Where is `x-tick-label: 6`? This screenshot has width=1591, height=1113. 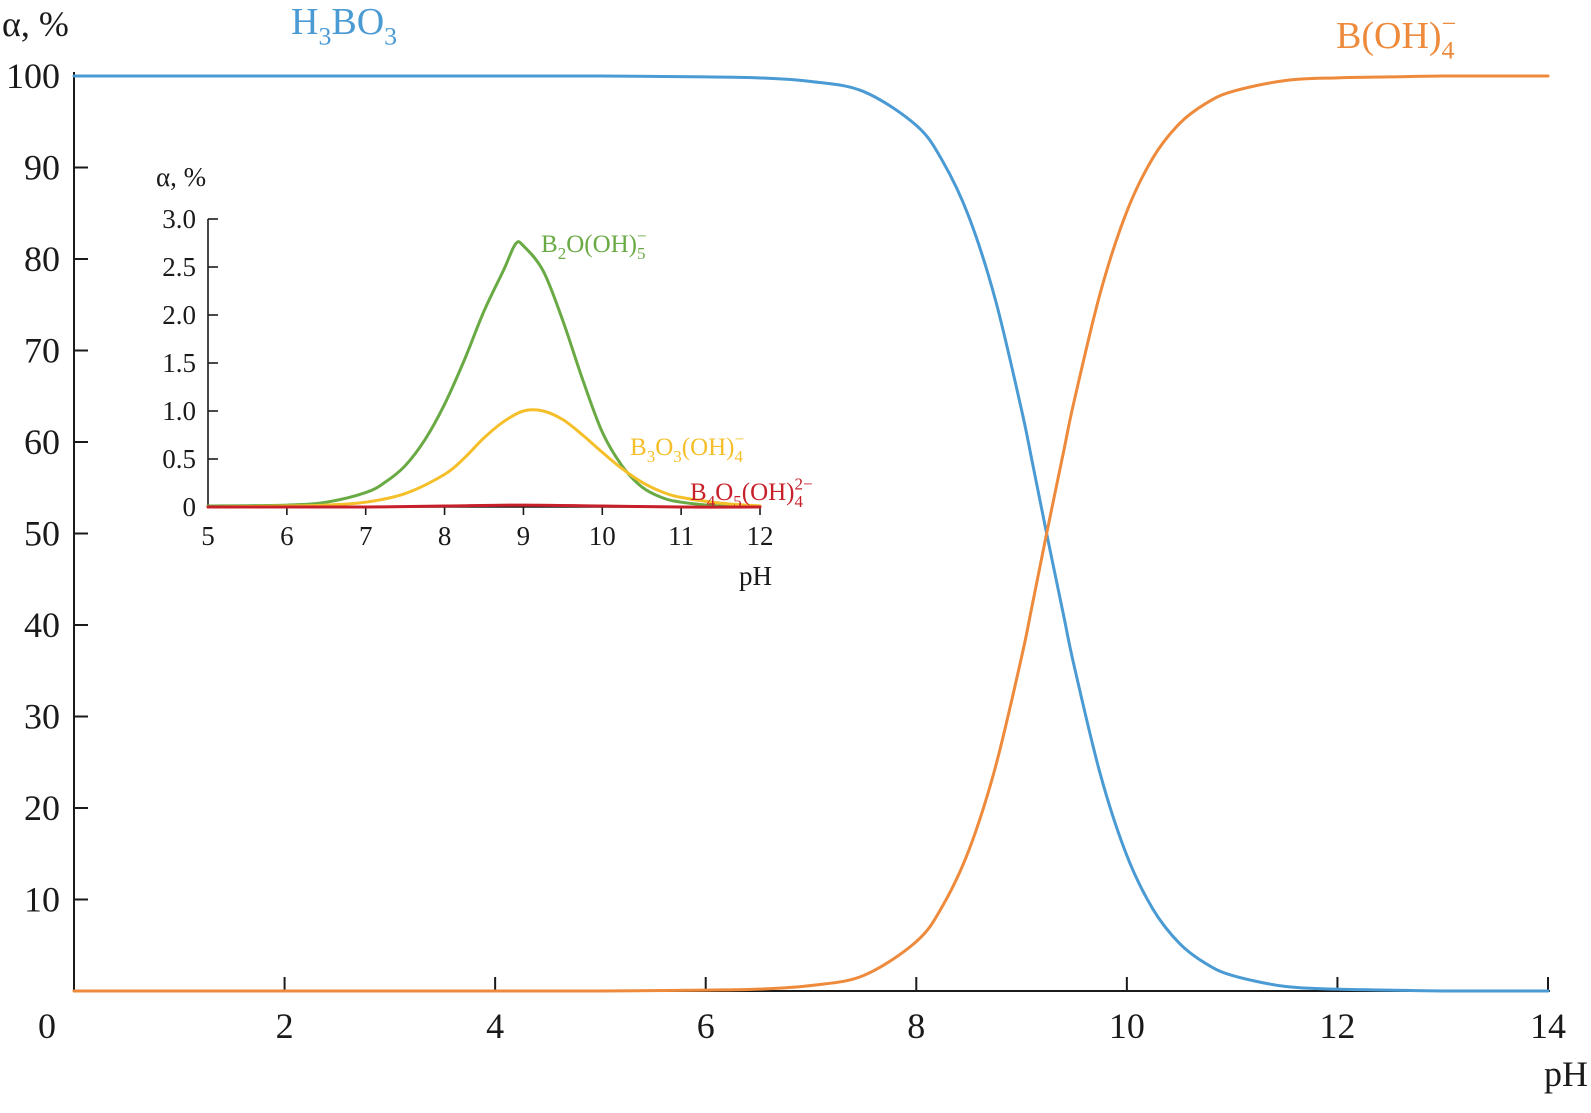
x-tick-label: 6 is located at coordinates (706, 1026).